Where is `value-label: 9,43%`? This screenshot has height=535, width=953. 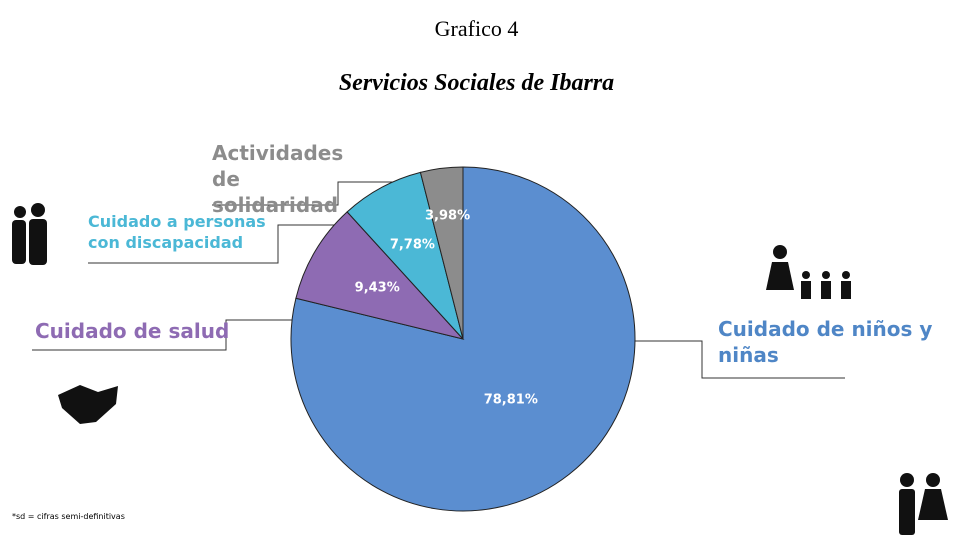 value-label: 9,43% is located at coordinates (377, 288).